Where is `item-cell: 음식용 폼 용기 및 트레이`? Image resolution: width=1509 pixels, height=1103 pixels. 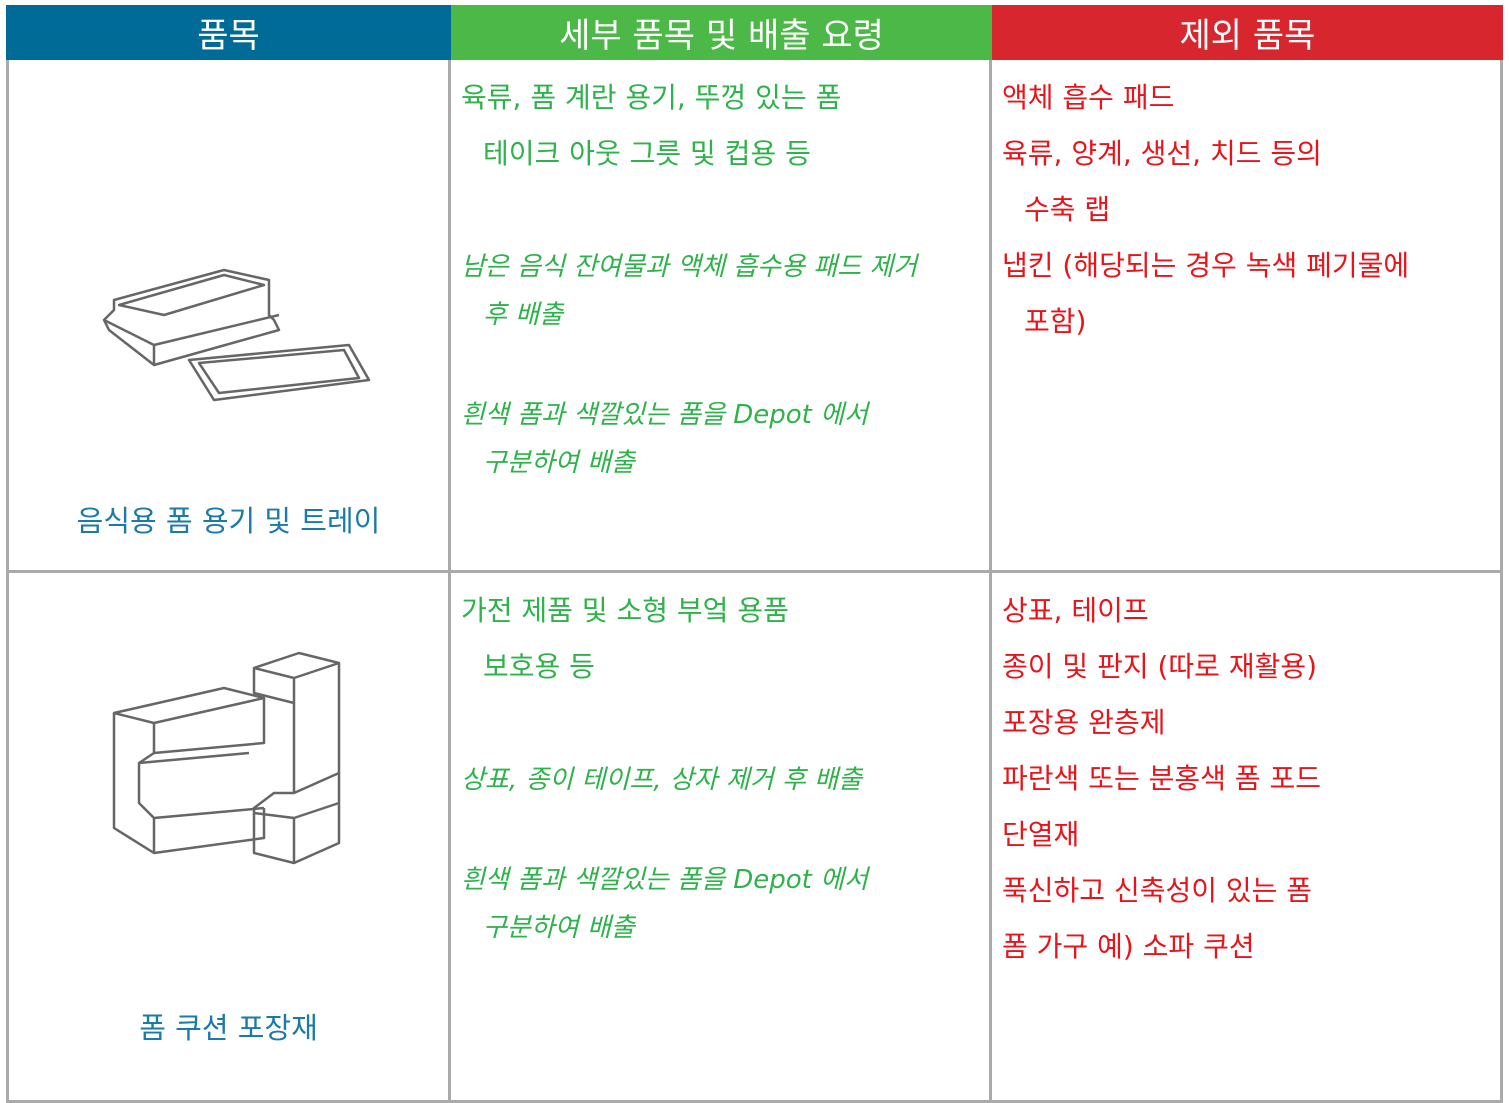
item-cell: 음식용 폼 용기 및 트레이 is located at coordinates (228, 316).